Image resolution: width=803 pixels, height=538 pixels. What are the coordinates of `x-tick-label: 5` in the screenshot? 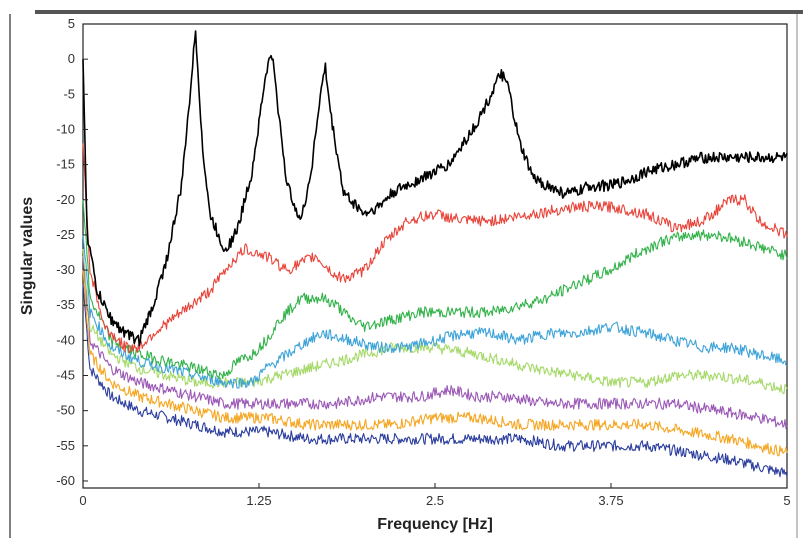 It's located at (786, 500).